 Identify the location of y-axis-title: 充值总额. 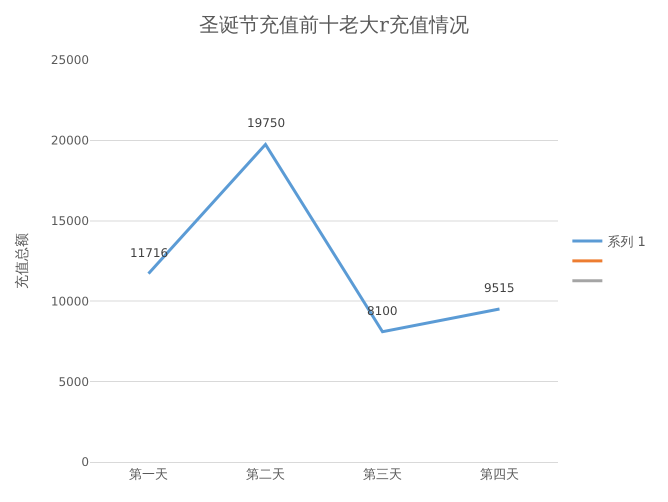
(22, 261).